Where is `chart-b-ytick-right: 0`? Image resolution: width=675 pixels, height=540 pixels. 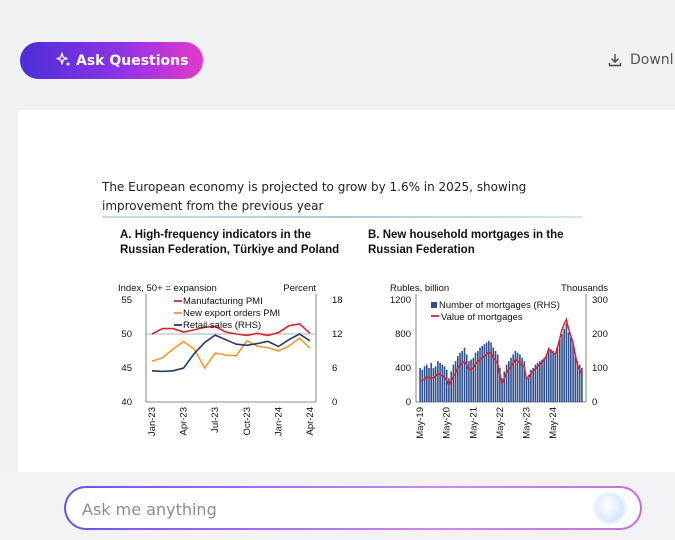
chart-b-ytick-right: 0 is located at coordinates (594, 402).